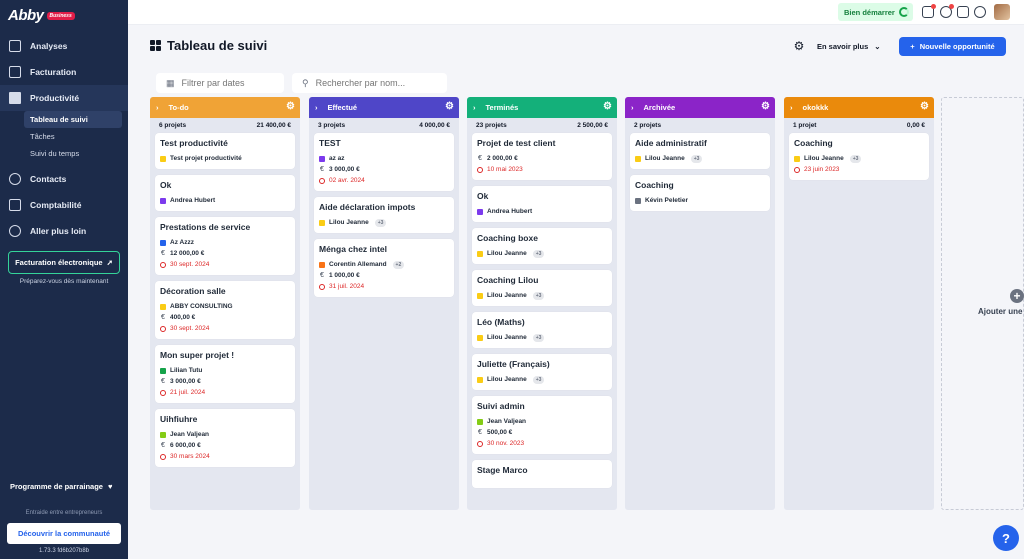  Describe the element at coordinates (542, 330) in the screenshot. I see `project-card: Léo (Maths) Lilou Jeanne +3` at that location.